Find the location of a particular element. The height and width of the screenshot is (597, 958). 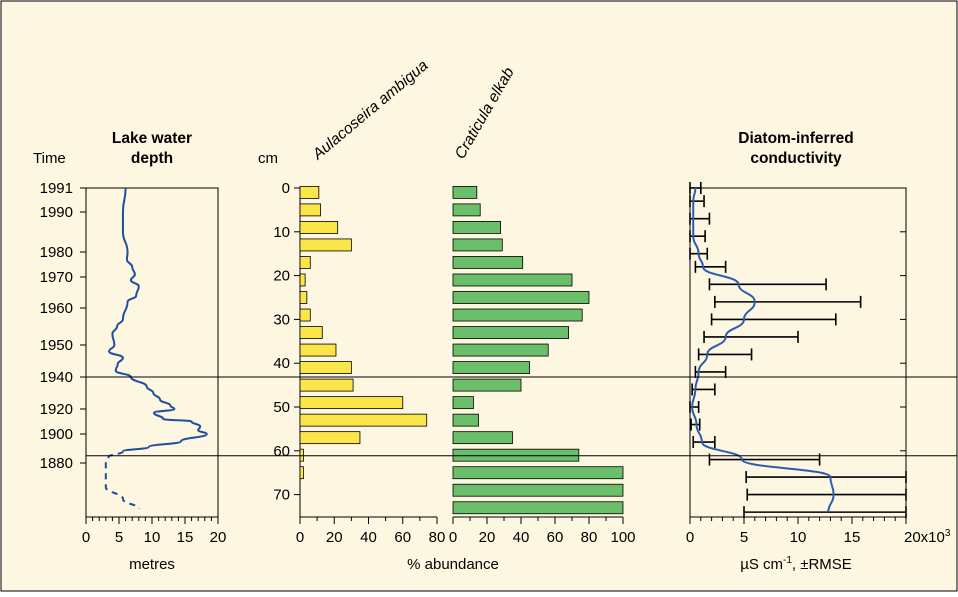

cm-axis-label: cm is located at coordinates (268, 158).